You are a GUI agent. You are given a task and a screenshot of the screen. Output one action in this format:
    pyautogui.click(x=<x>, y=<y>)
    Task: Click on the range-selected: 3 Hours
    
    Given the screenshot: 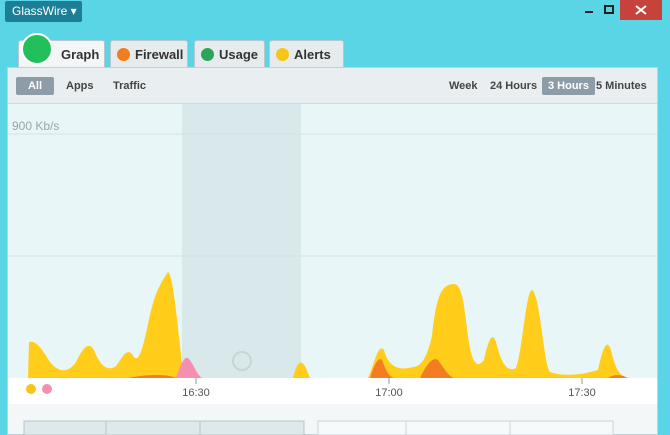 What is the action you would take?
    pyautogui.click(x=568, y=86)
    